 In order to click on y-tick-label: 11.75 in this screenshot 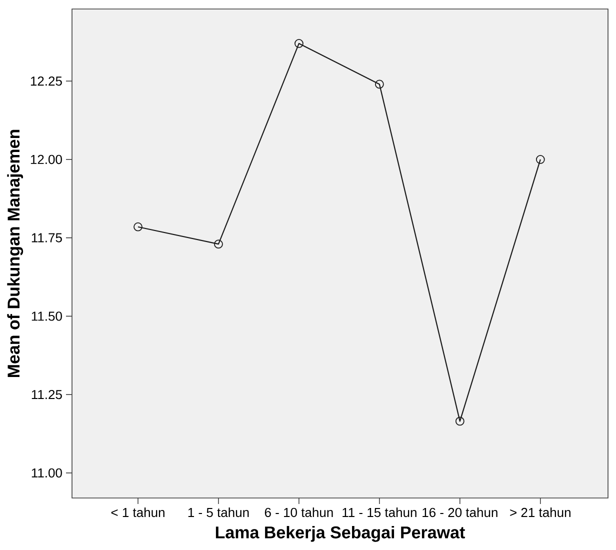, I will do `click(47, 237)`.